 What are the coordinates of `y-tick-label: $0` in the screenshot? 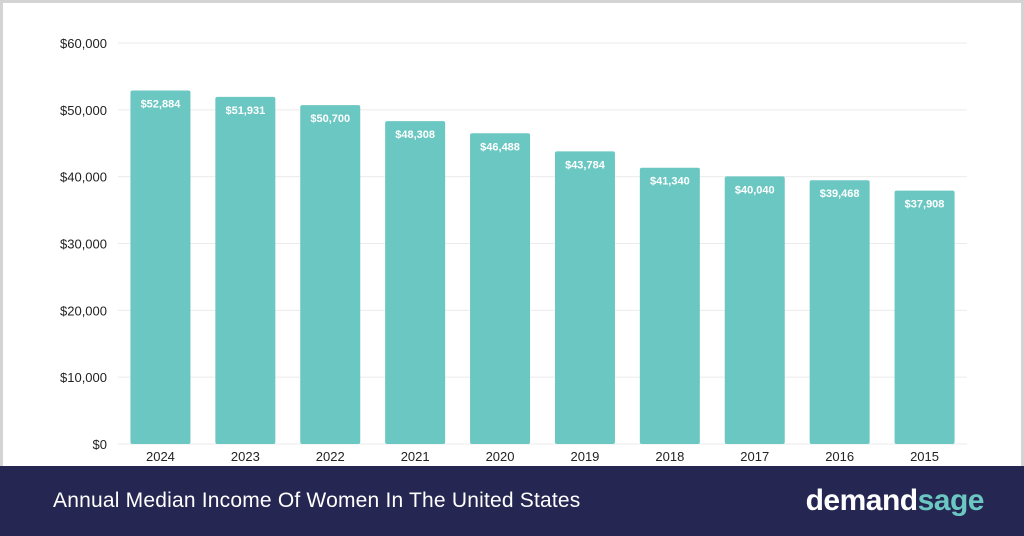 It's located at (100, 444).